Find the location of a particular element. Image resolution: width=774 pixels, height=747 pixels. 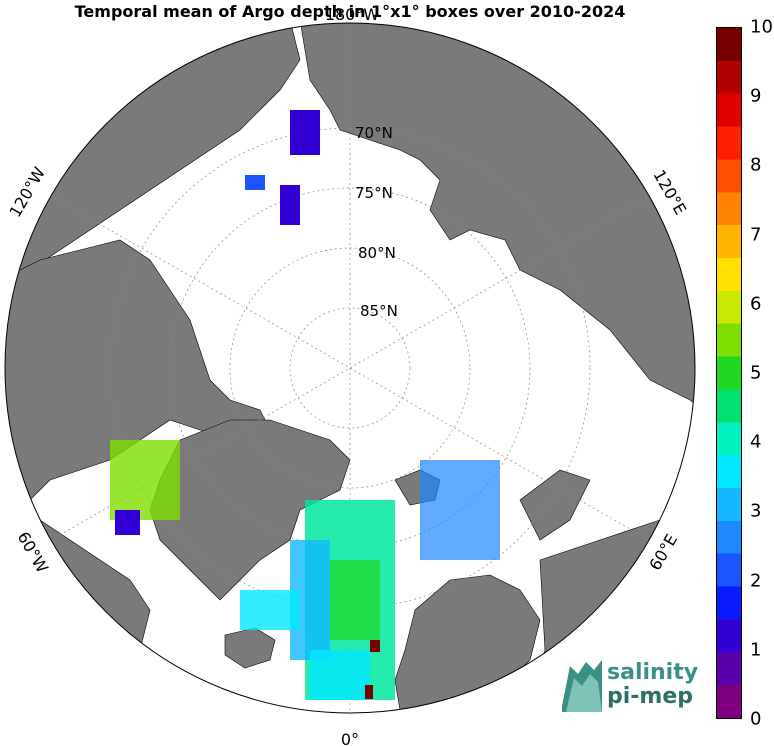

colorbar-tick-label: 8 is located at coordinates (756, 165).